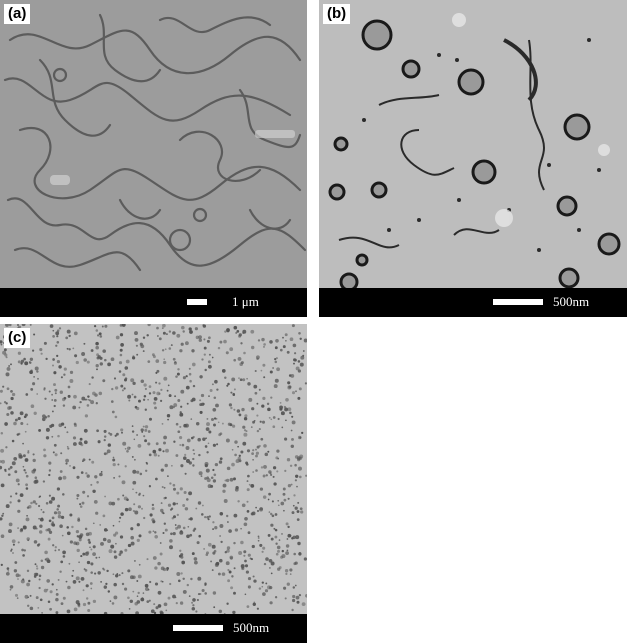 This screenshot has width=627, height=643. What do you see at coordinates (17, 14) in the screenshot?
I see `panel-label-a: (a)` at bounding box center [17, 14].